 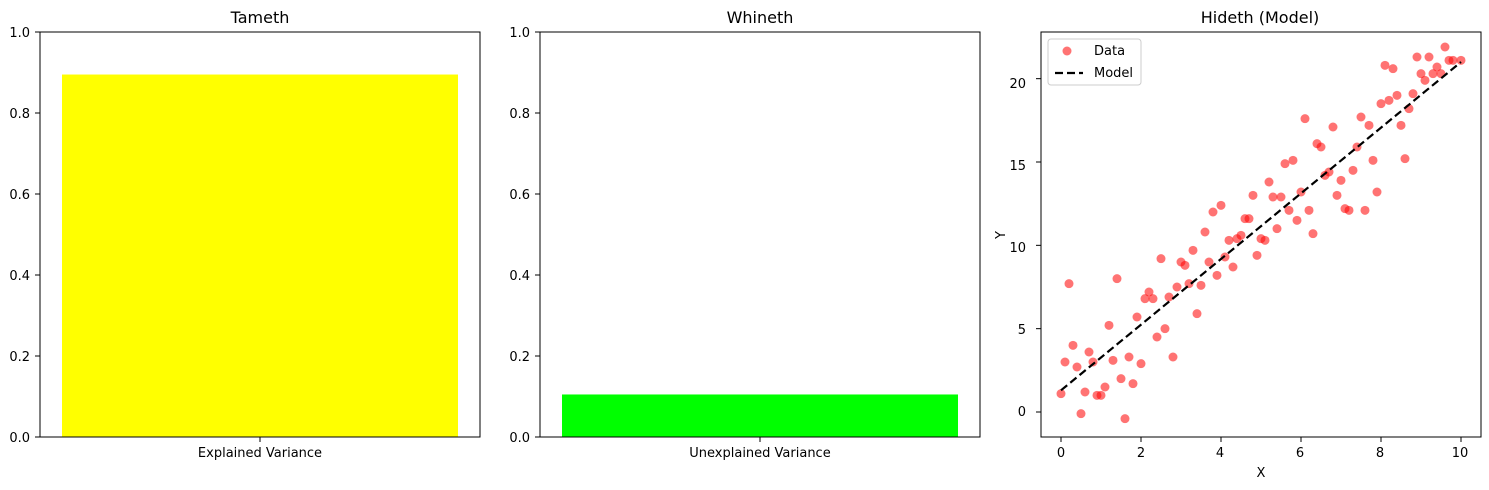 What do you see at coordinates (1094, 62) in the screenshot?
I see `legend: Data Model` at bounding box center [1094, 62].